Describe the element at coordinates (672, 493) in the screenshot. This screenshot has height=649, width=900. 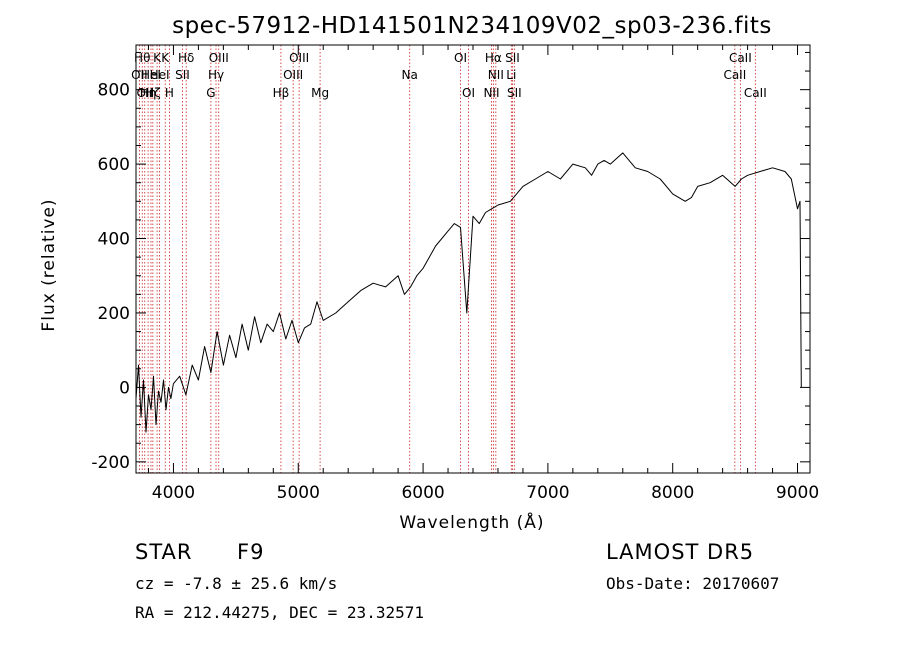
I see `x-tick-label: 8000` at that location.